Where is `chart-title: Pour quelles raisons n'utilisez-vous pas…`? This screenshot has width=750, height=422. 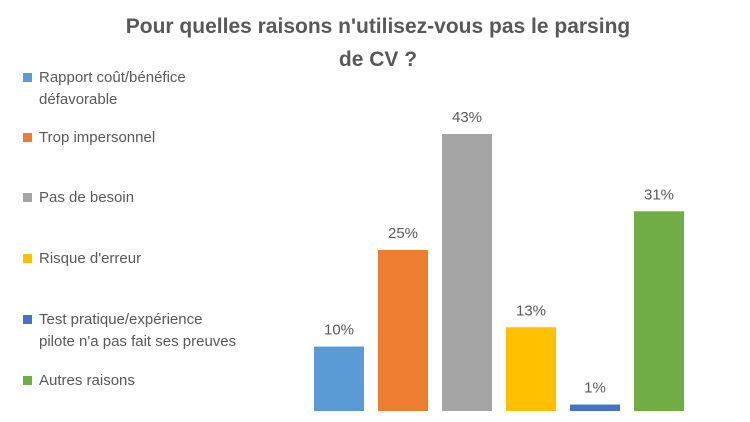 chart-title: Pour quelles raisons n'utilisez-vous pas… is located at coordinates (378, 43).